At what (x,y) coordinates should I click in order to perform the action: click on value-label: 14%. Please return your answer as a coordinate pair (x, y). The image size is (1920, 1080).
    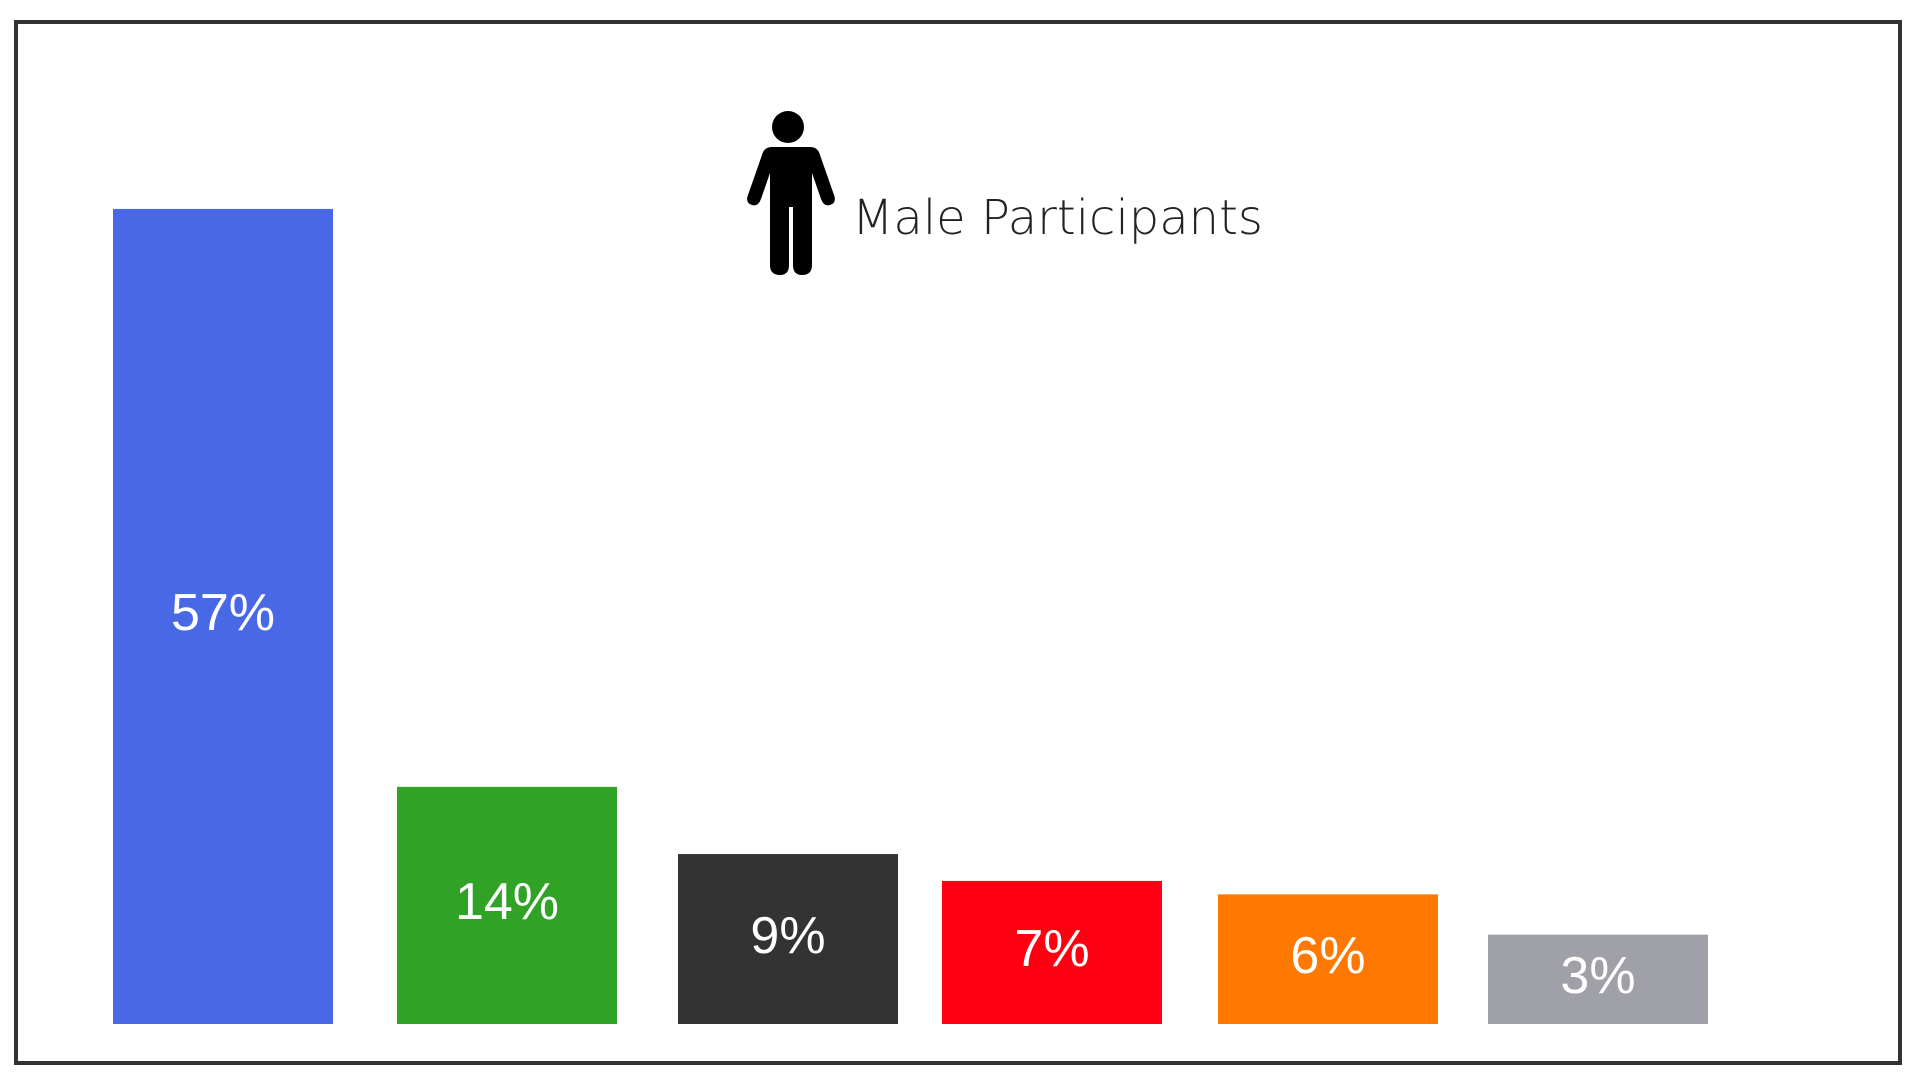
    Looking at the image, I should click on (507, 902).